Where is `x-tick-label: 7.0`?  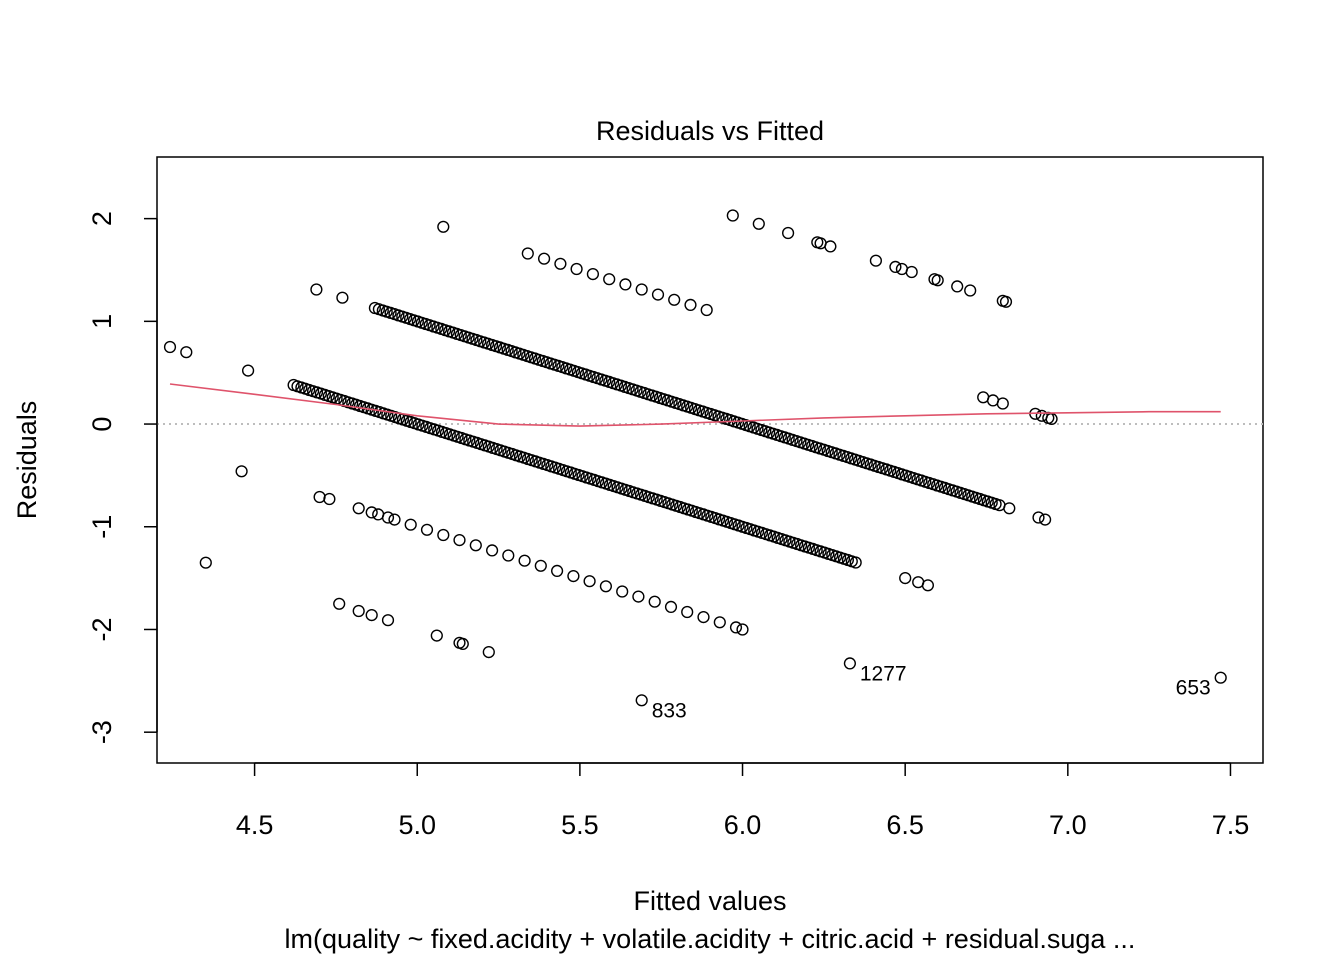
x-tick-label: 7.0 is located at coordinates (1068, 825).